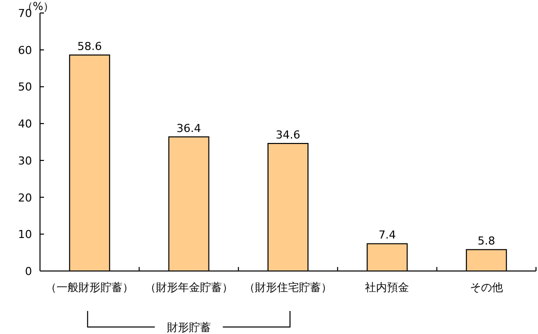 This screenshot has height=334, width=538. I want to click on data-label: 58.6, so click(89, 47).